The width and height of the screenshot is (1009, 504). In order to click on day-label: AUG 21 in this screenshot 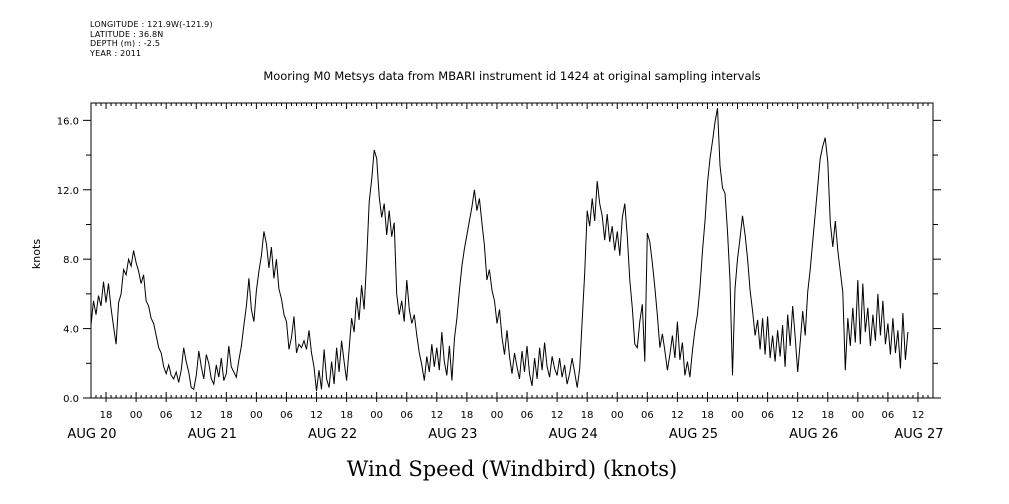, I will do `click(212, 434)`.